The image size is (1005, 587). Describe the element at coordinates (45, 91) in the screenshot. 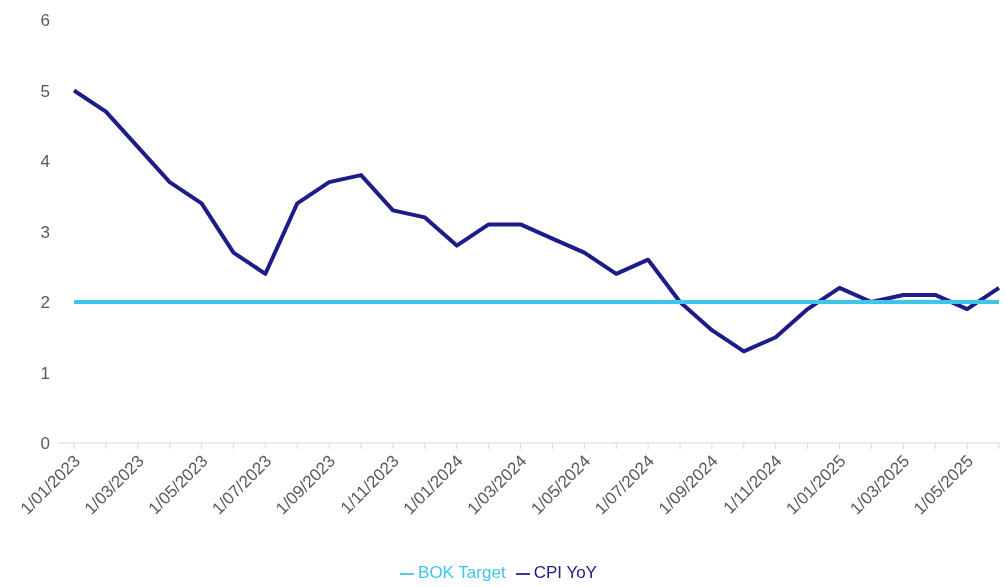

I see `y-tick-label: 5` at that location.